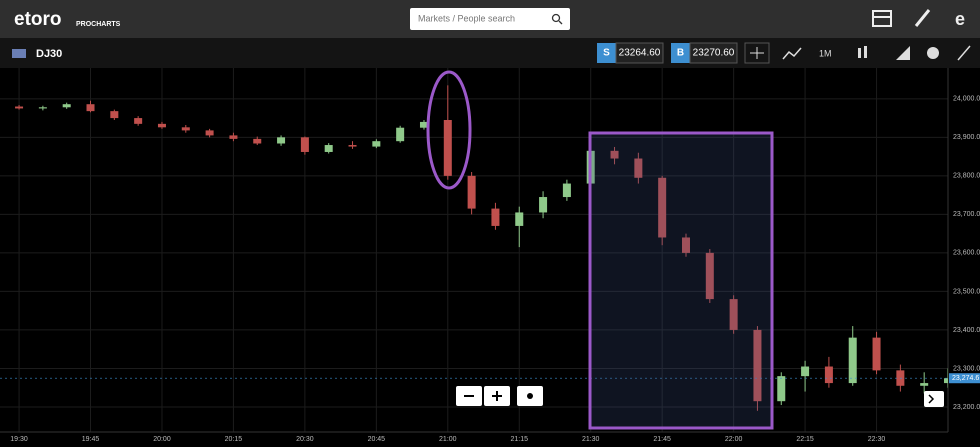 The height and width of the screenshot is (447, 980). I want to click on share-icon, so click(530, 396).